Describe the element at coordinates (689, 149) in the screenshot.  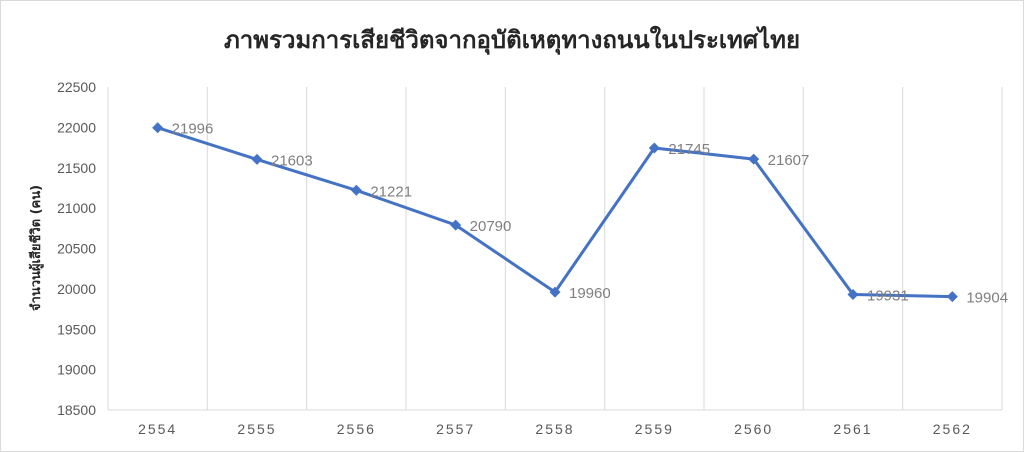
I see `data-label: 21745` at that location.